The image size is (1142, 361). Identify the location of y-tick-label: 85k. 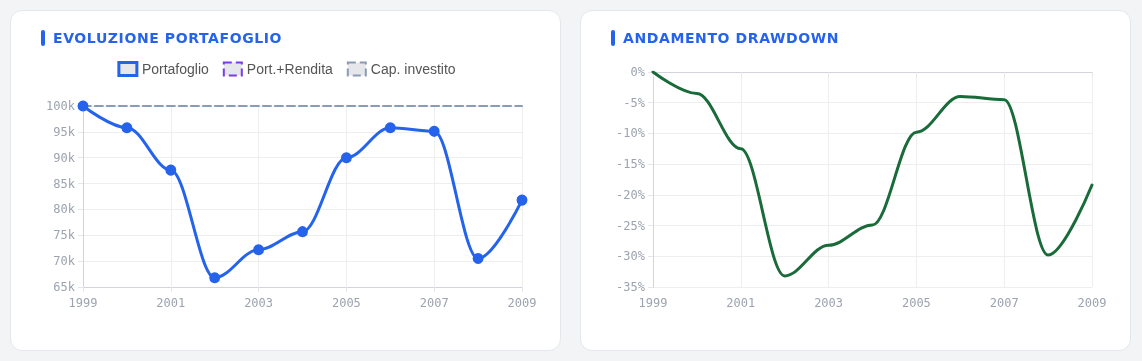
(64, 183).